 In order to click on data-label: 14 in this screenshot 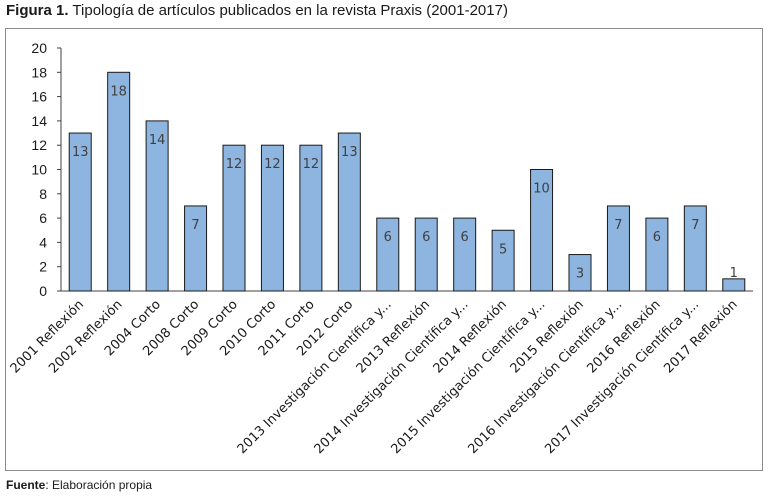, I will do `click(157, 140)`.